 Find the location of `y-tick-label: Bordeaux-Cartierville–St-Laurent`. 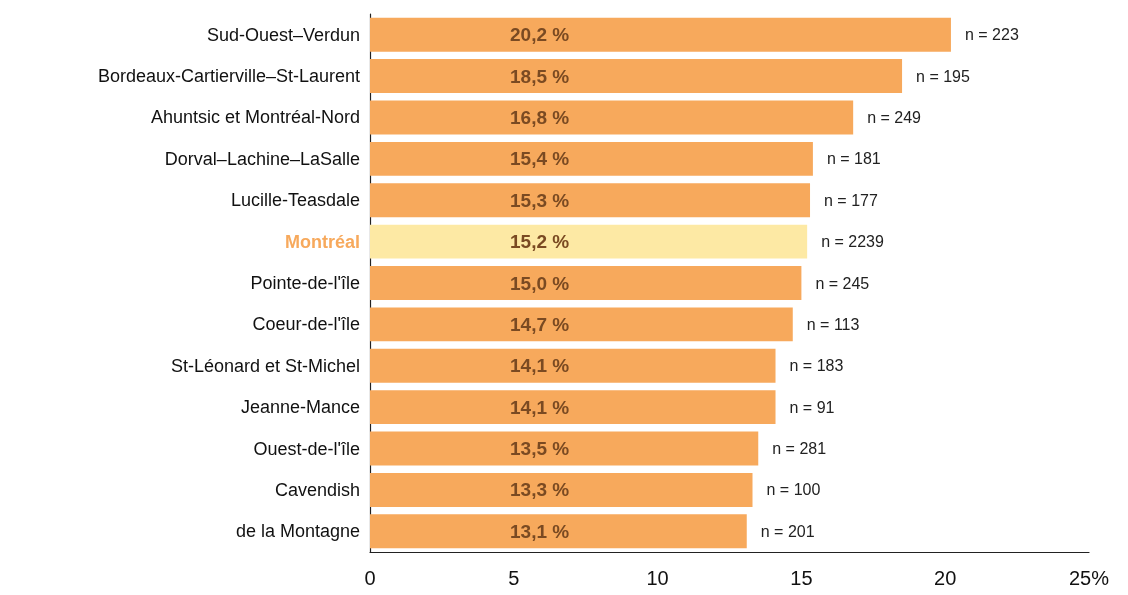

y-tick-label: Bordeaux-Cartierville–St-Laurent is located at coordinates (228, 76).